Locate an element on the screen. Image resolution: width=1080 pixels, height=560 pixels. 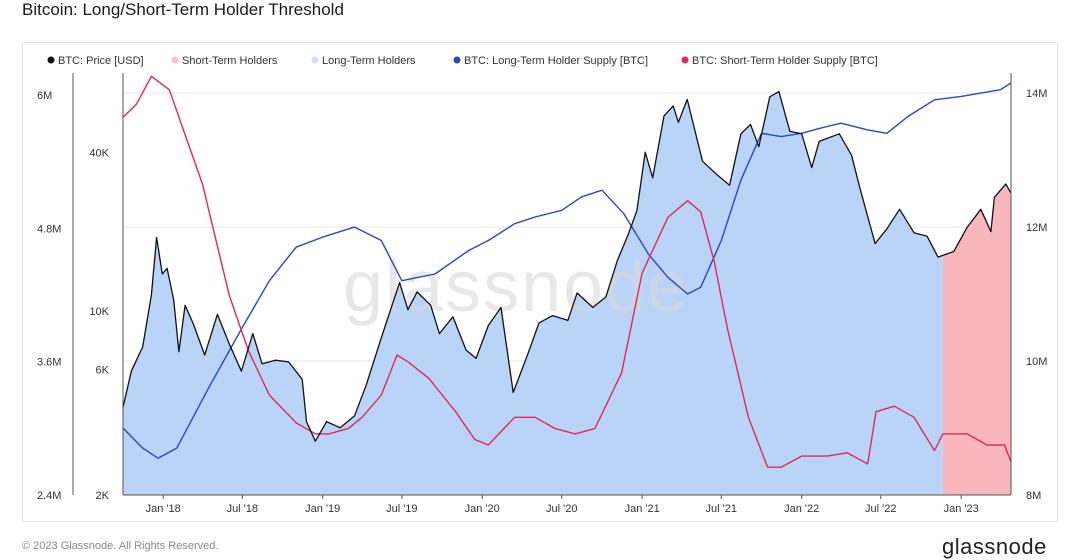
legend-item-1: Short-Term Holders is located at coordinates (230, 61).